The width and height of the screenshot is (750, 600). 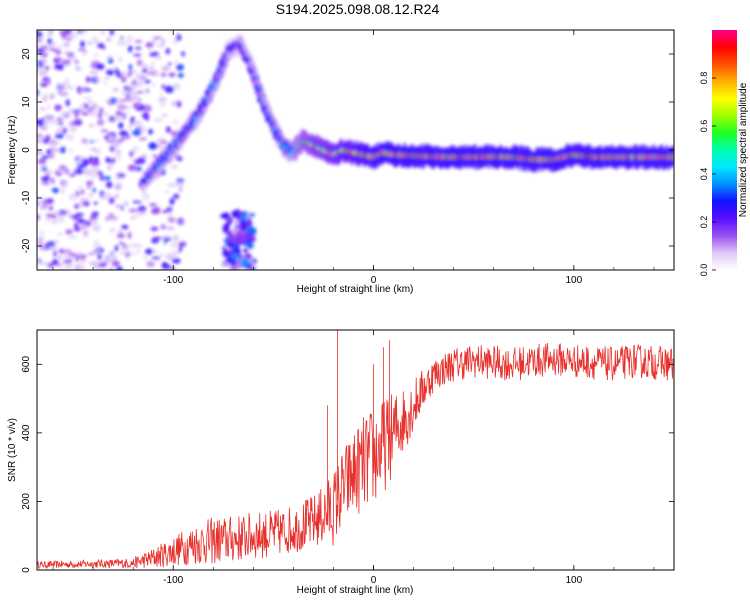 I want to click on snr-ylabel: SNR (10 * v/v), so click(x=12, y=450).